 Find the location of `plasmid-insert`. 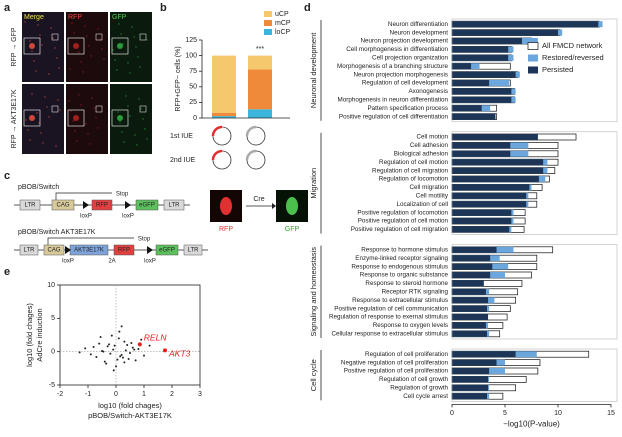

plasmid-insert is located at coordinates (217, 131).